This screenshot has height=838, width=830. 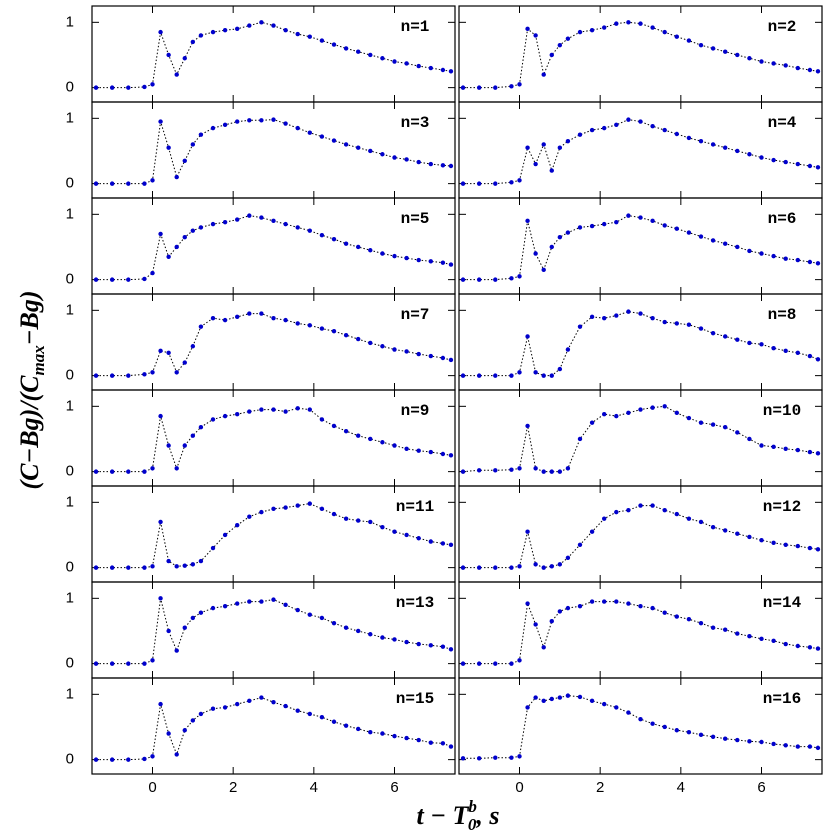 I want to click on x-label-part: , s, so click(x=487, y=815).